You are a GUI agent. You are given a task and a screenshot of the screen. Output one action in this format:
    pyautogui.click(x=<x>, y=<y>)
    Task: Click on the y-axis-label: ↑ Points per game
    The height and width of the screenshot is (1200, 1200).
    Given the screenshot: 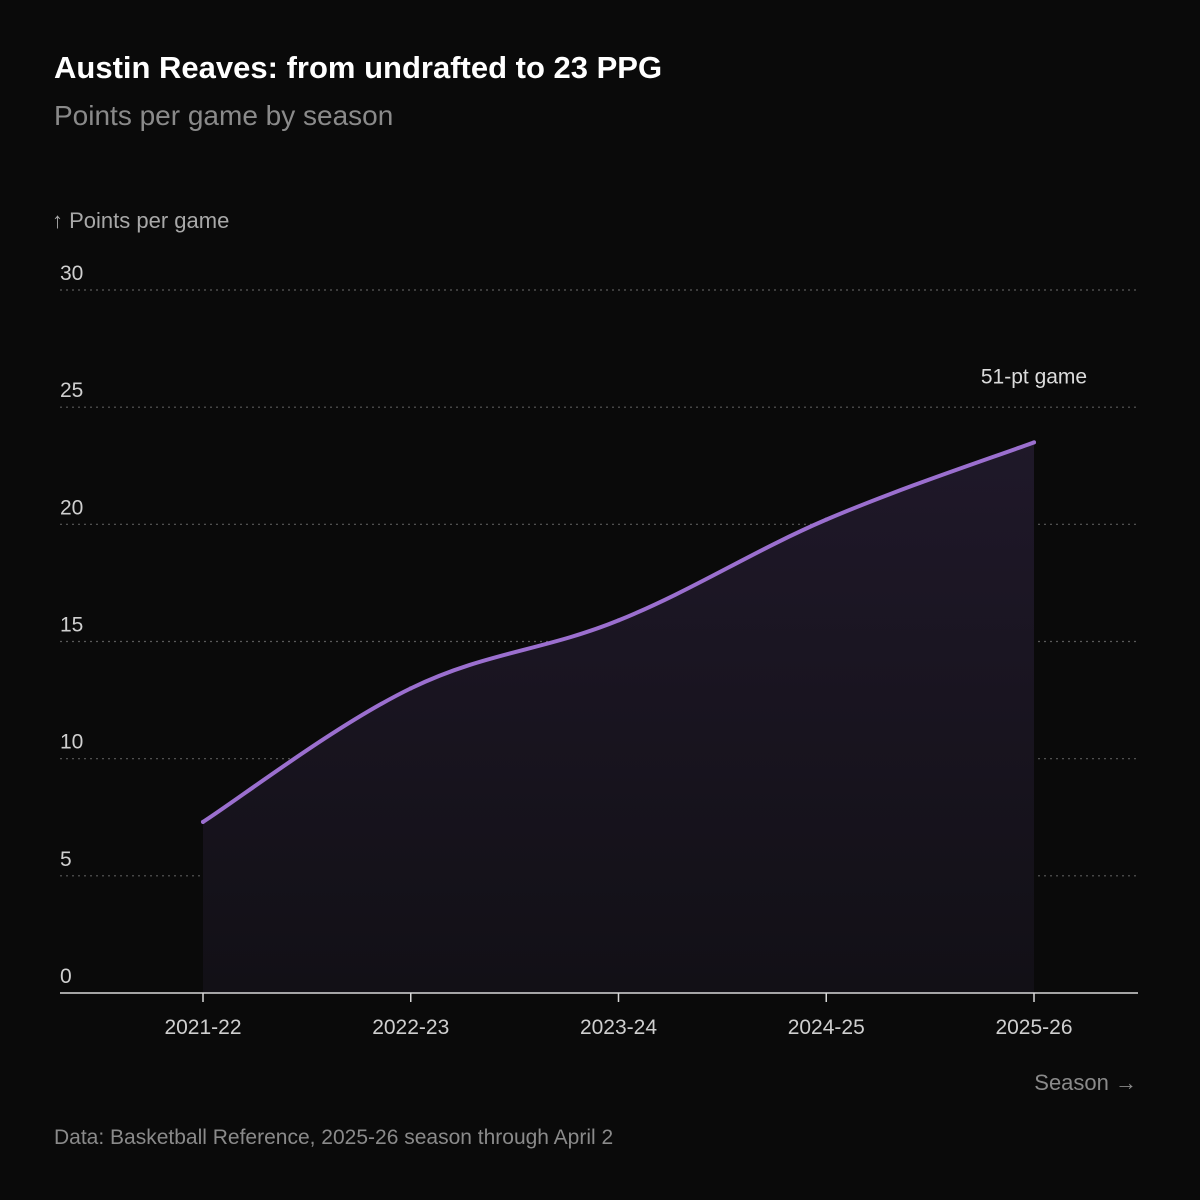 What is the action you would take?
    pyautogui.click(x=140, y=220)
    